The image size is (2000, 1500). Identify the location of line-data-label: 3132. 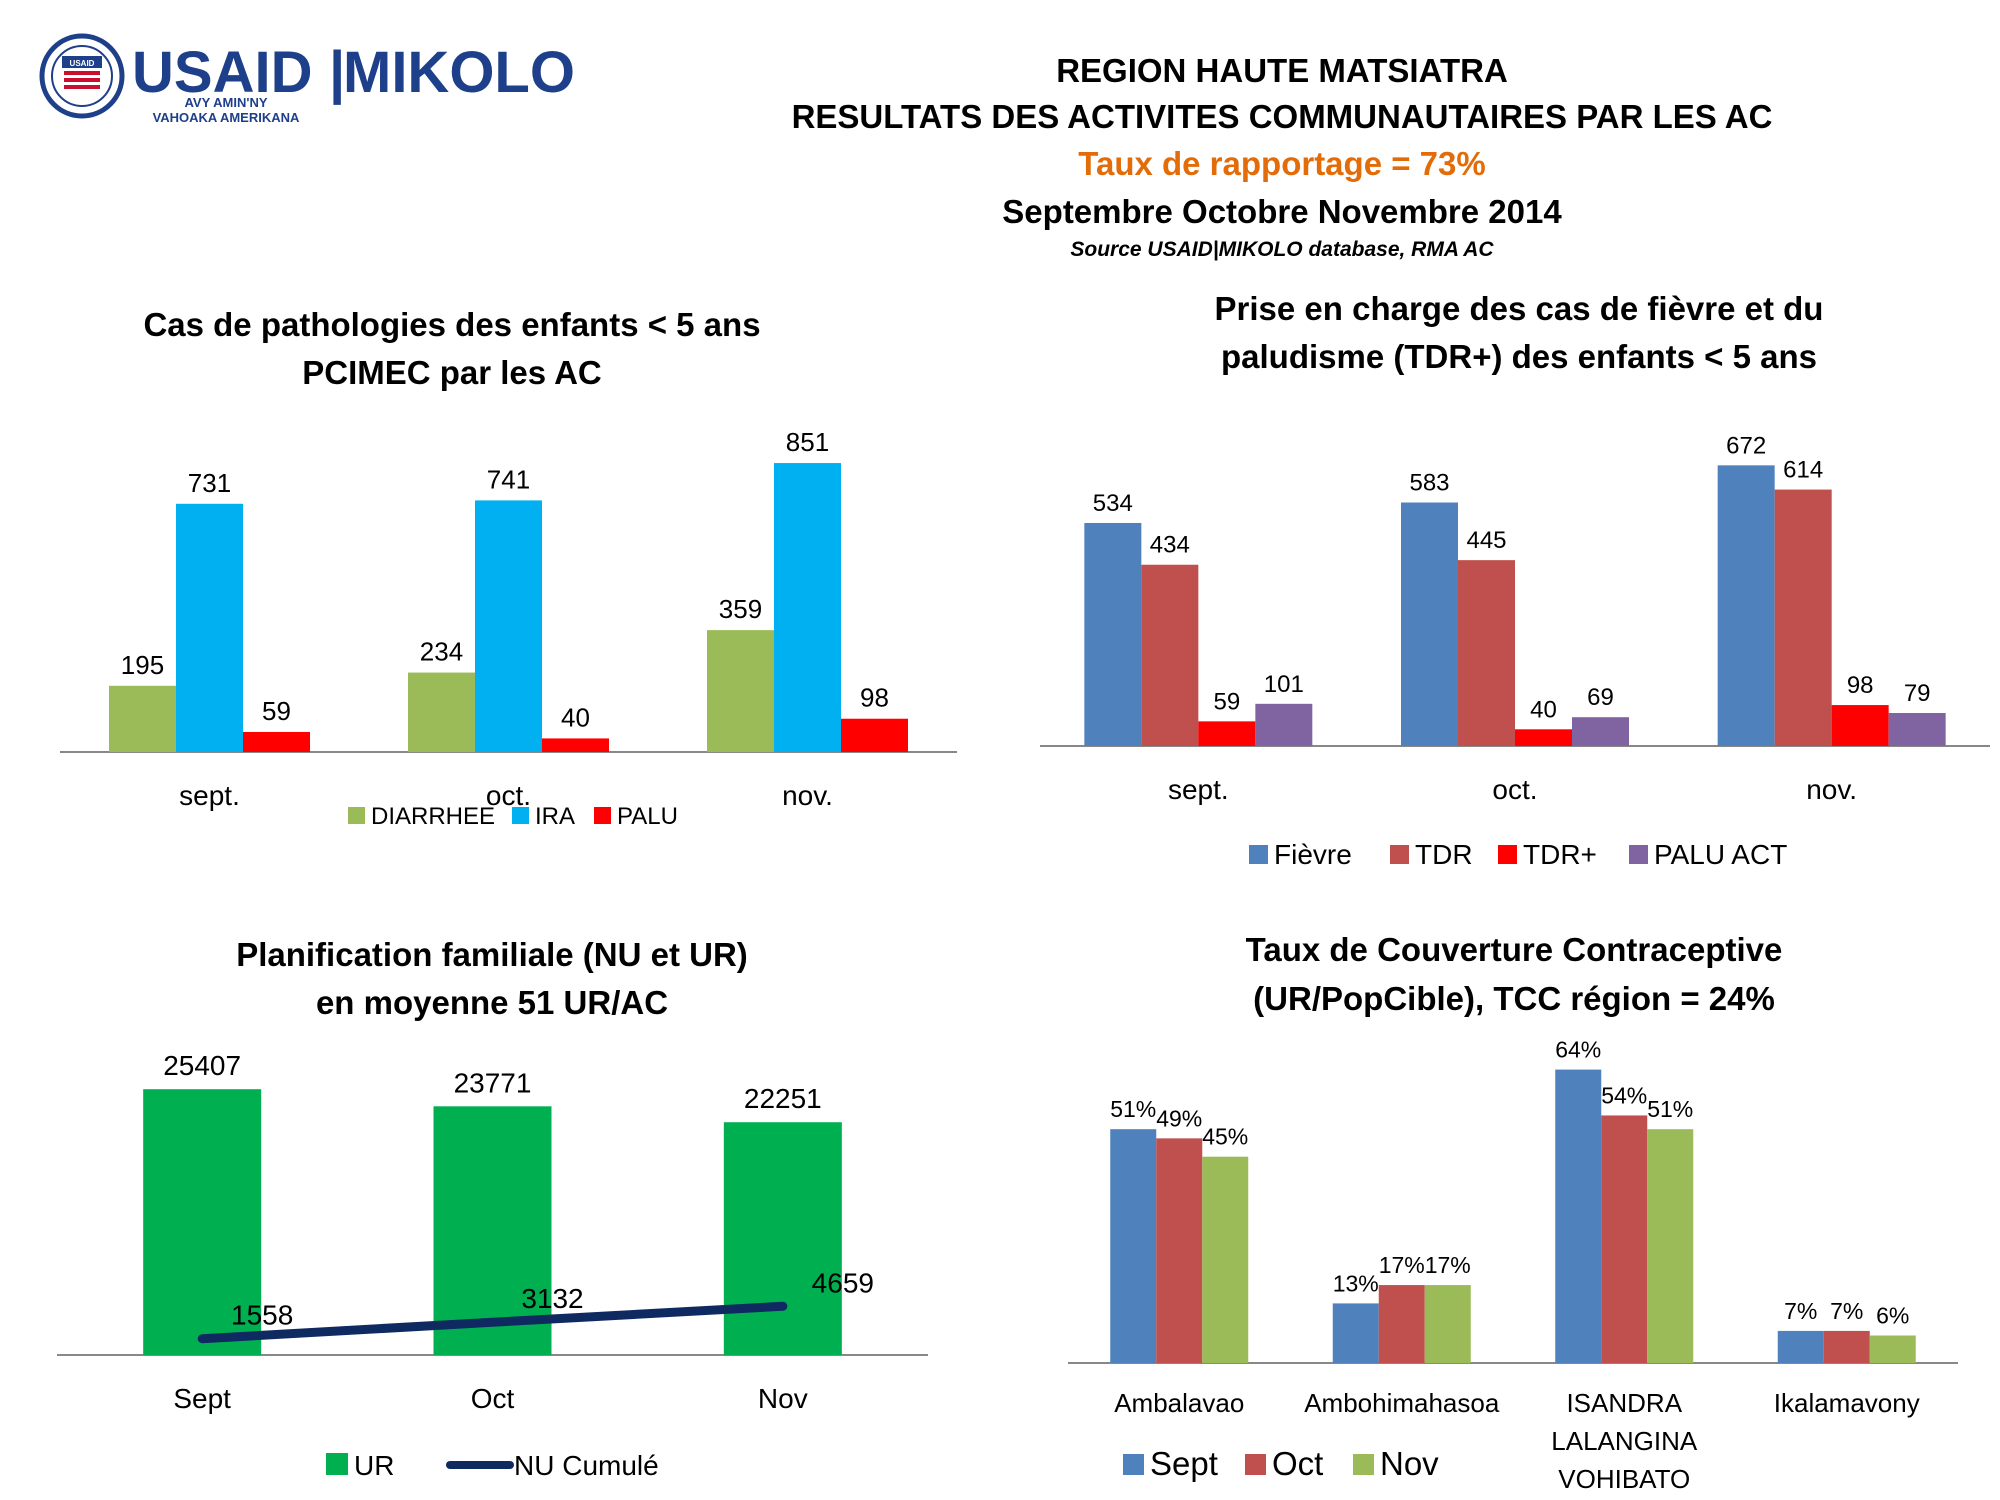
(552, 1298).